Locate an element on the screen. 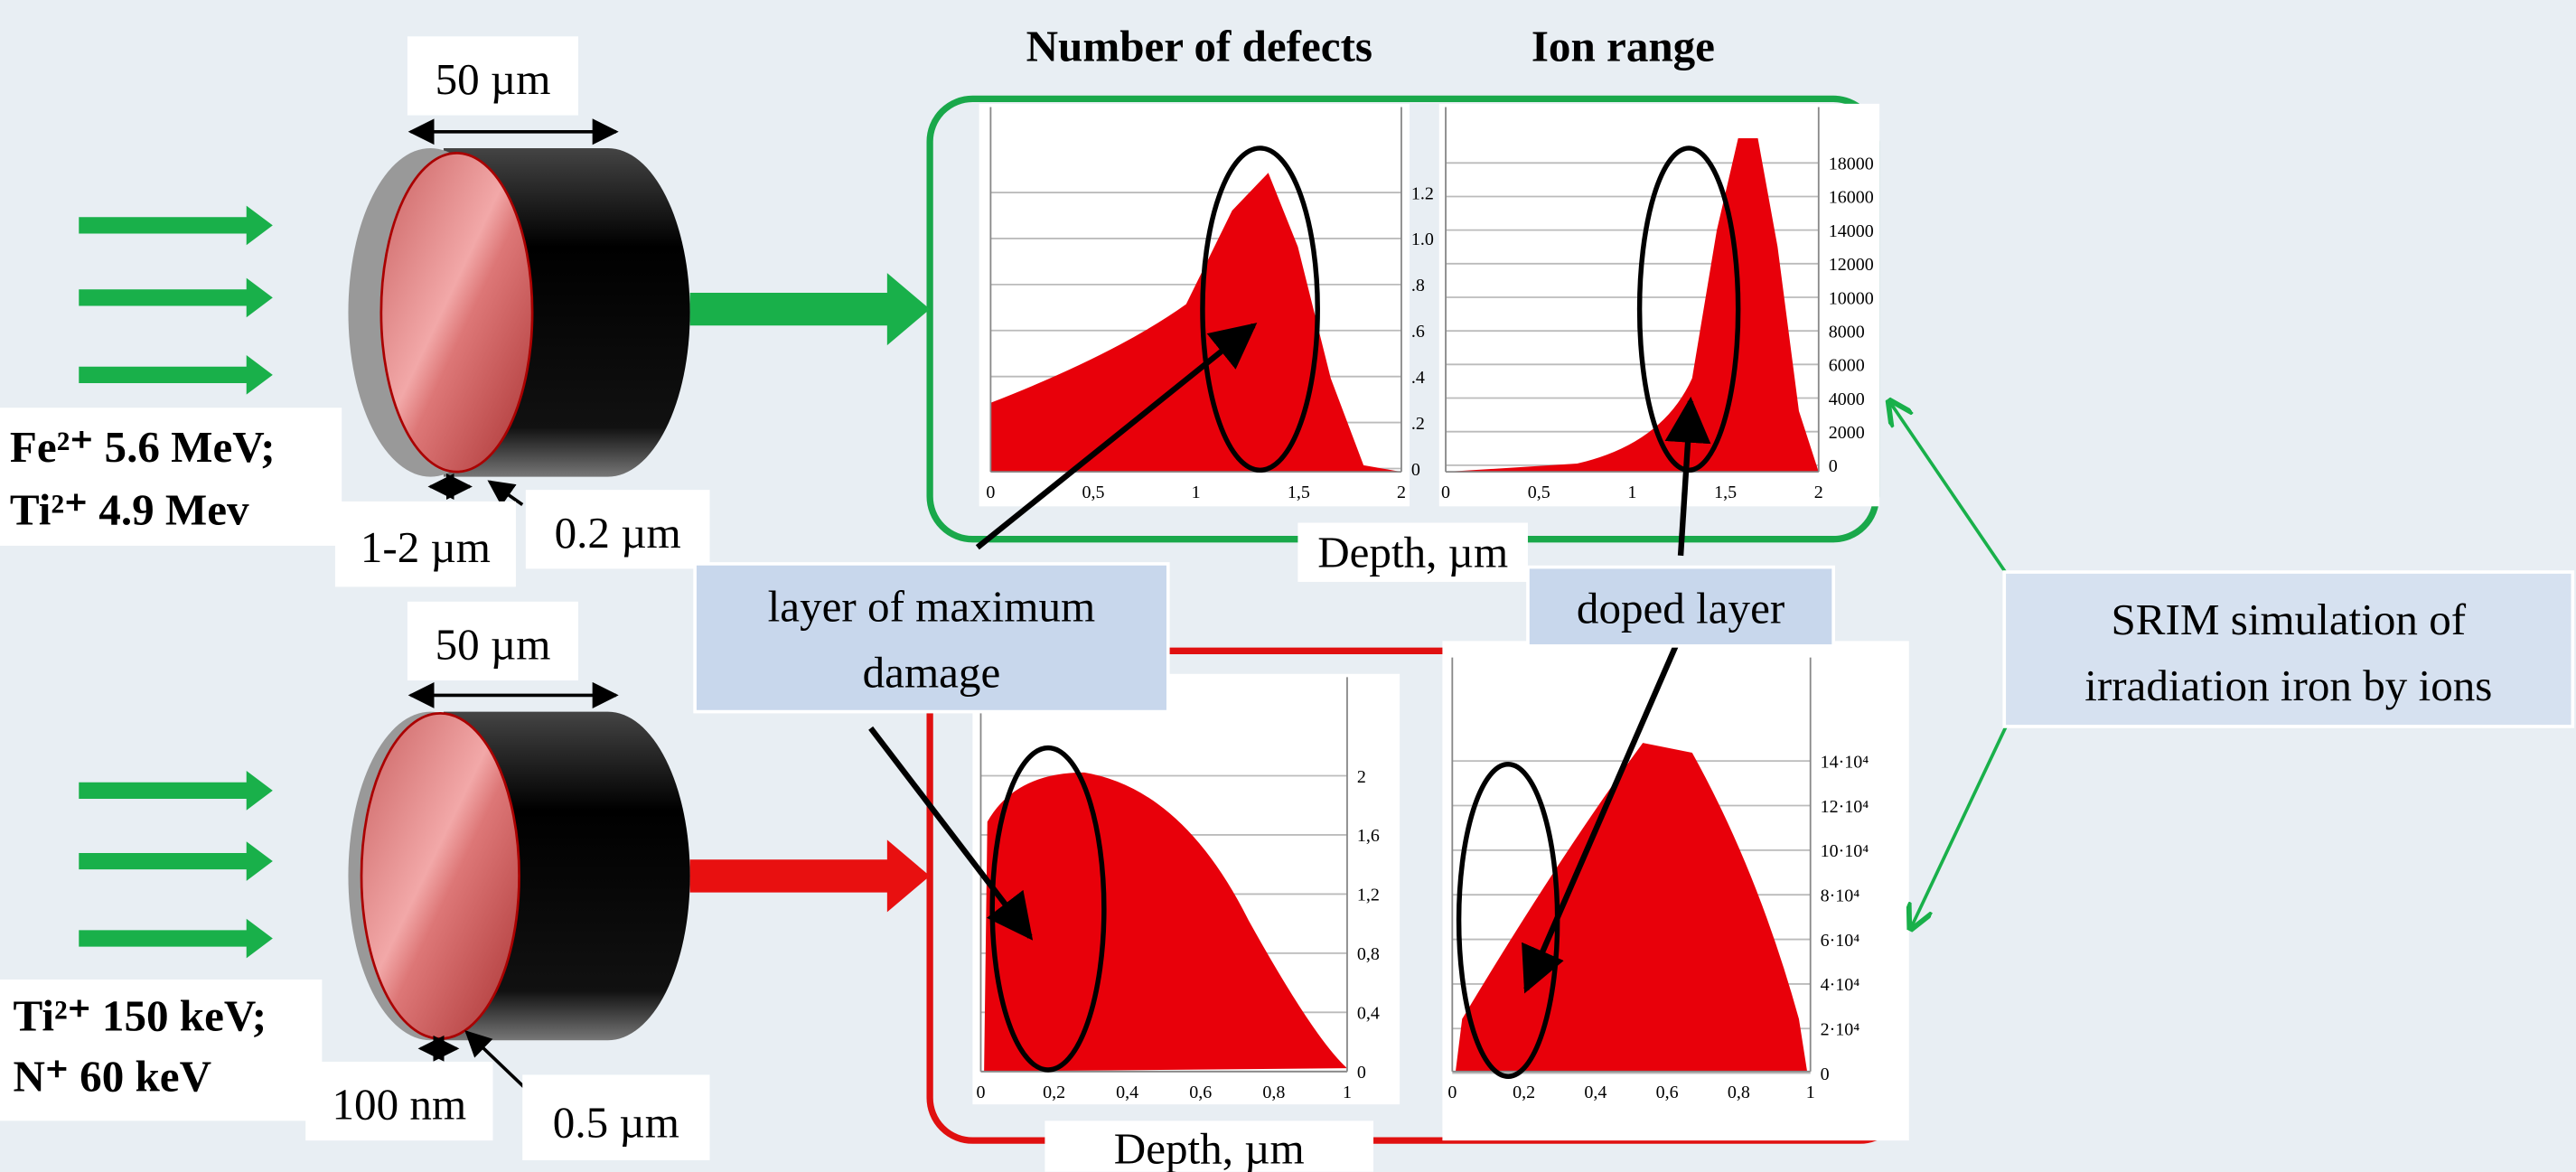 This screenshot has height=1172, width=2576. dimension: 100 nm is located at coordinates (400, 1105).